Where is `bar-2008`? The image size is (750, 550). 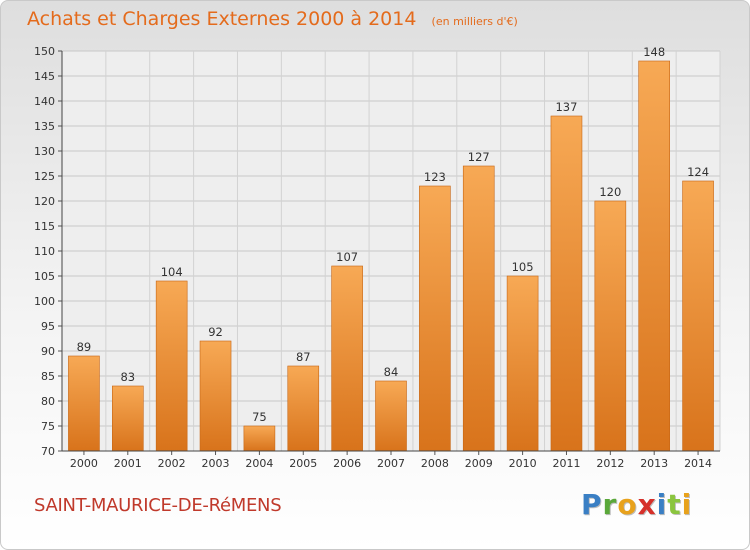 bar-2008 is located at coordinates (435, 318).